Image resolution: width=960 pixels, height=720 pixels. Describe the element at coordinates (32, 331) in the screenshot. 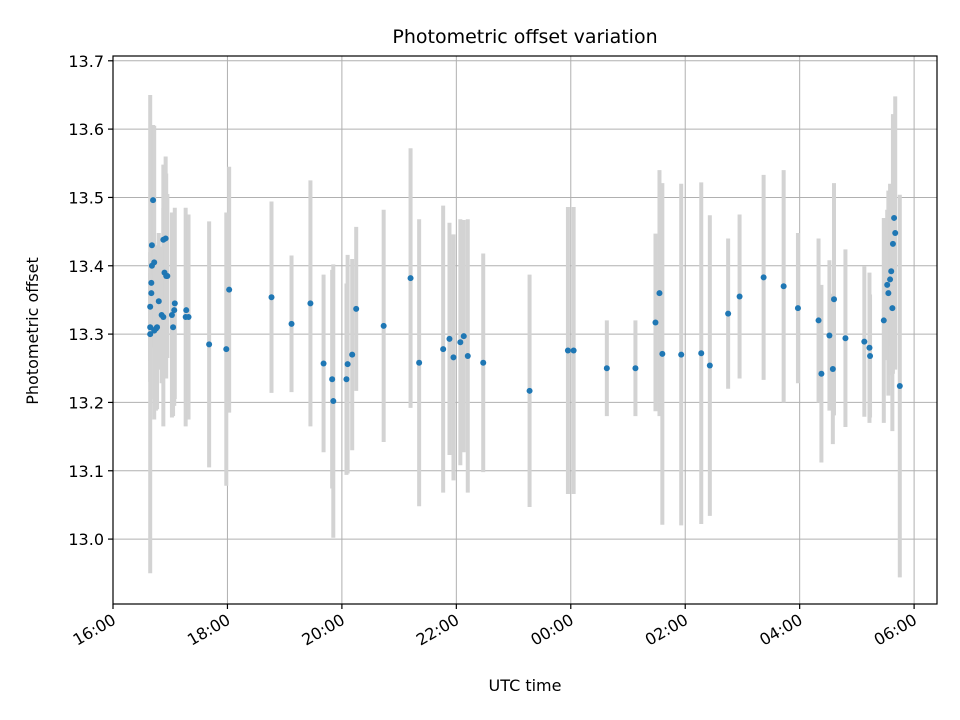

I see `y-axis-title: Photometric offset` at that location.